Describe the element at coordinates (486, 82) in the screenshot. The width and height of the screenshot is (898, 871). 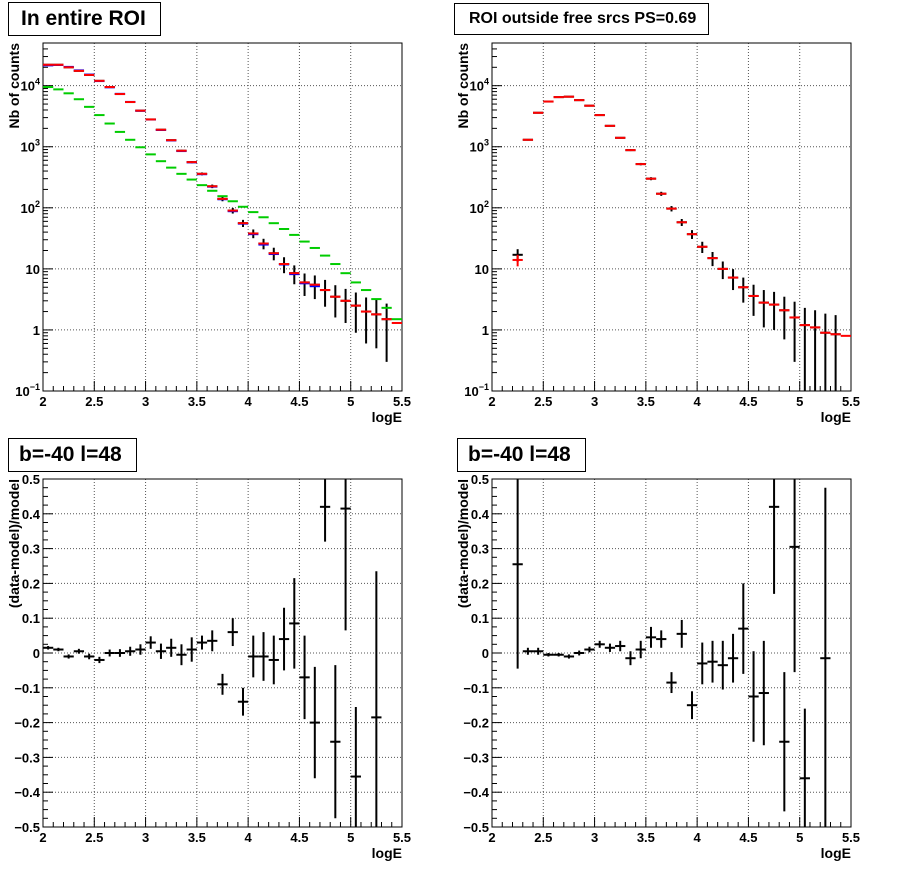
I see `y-tick-exponent: 4` at that location.